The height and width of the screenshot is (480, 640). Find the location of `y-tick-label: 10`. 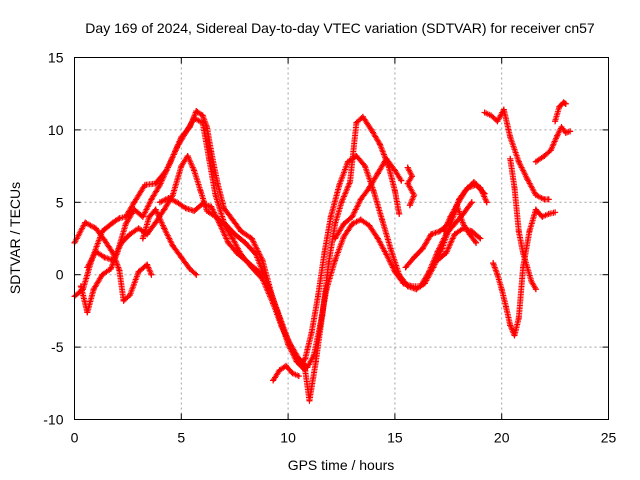

y-tick-label: 10 is located at coordinates (56, 130).